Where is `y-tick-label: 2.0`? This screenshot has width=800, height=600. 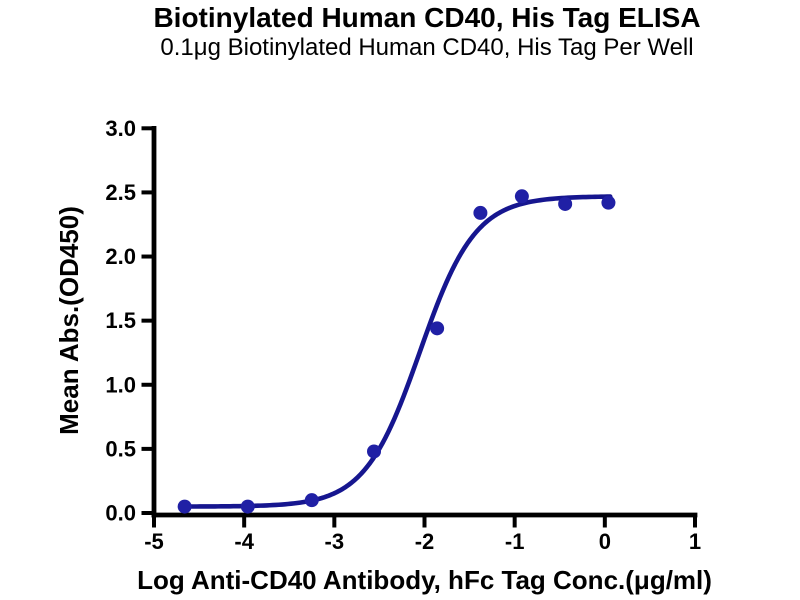 y-tick-label: 2.0 is located at coordinates (120, 256).